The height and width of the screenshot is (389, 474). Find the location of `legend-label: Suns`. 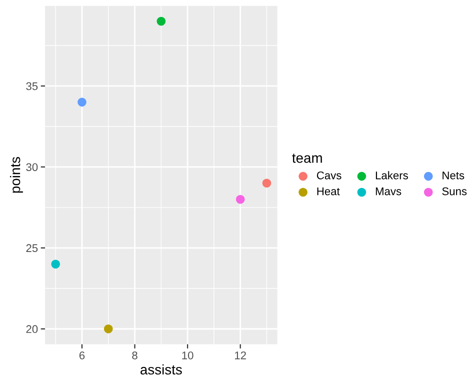

legend-label: Suns is located at coordinates (454, 191).